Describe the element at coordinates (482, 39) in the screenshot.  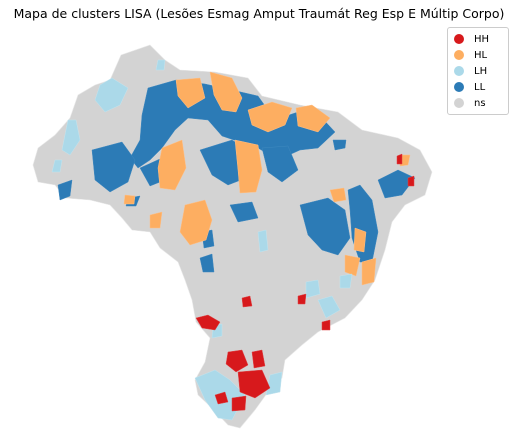
I see `legend-label-hh: HH` at that location.